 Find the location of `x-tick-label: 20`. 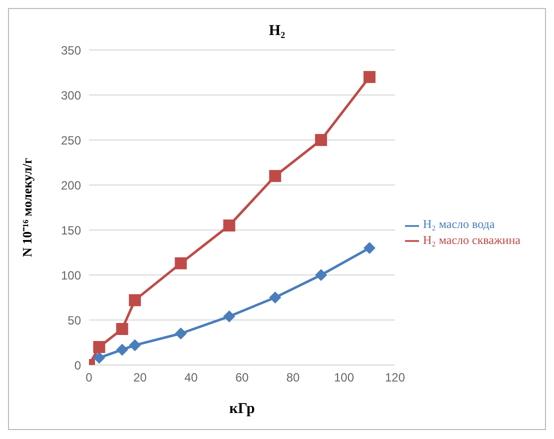

x-tick-label: 20 is located at coordinates (140, 377).